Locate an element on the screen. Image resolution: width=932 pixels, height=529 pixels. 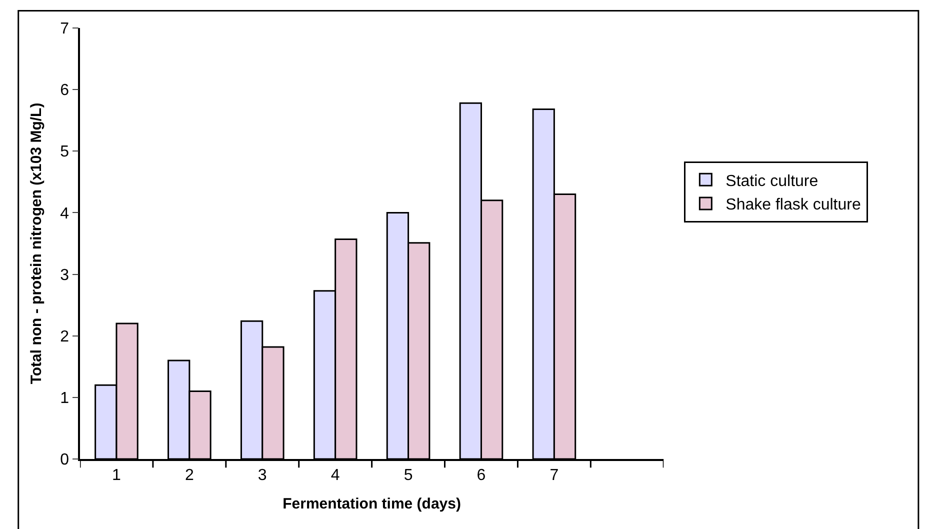
x-tick-label: 1 is located at coordinates (117, 475).